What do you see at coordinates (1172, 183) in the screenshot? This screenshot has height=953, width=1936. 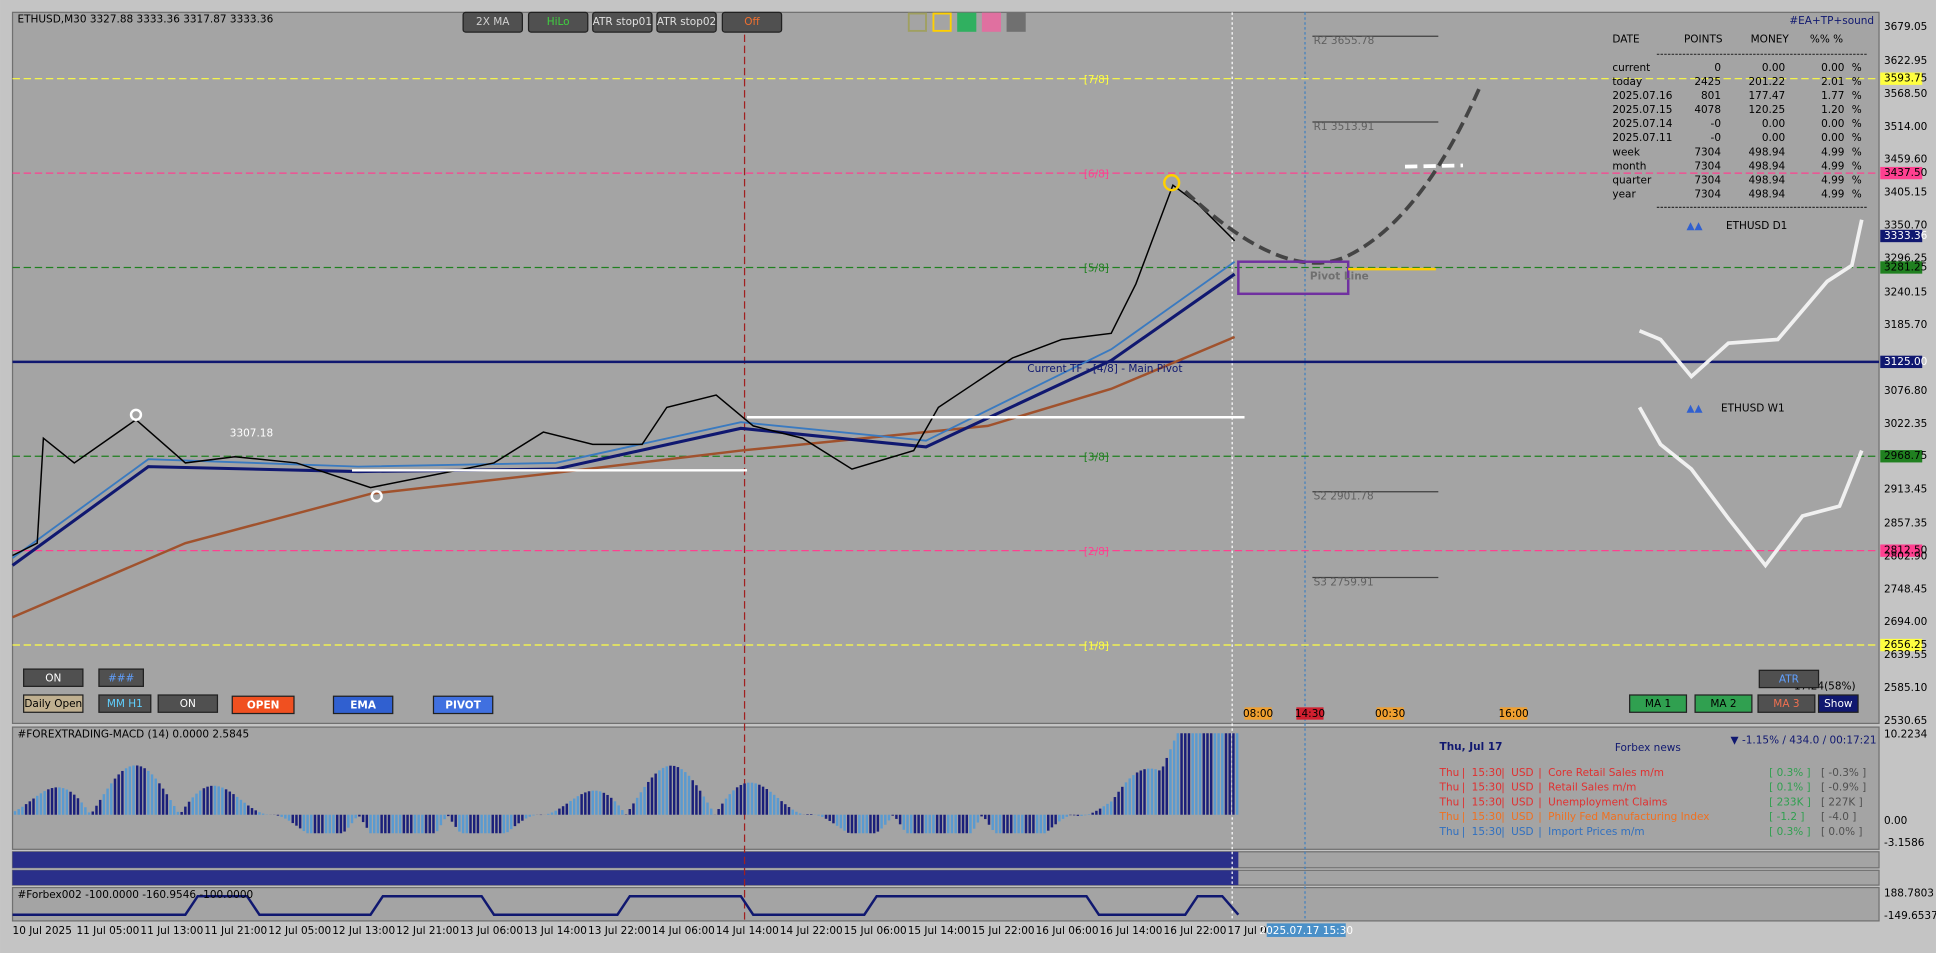 I see `marker` at bounding box center [1172, 183].